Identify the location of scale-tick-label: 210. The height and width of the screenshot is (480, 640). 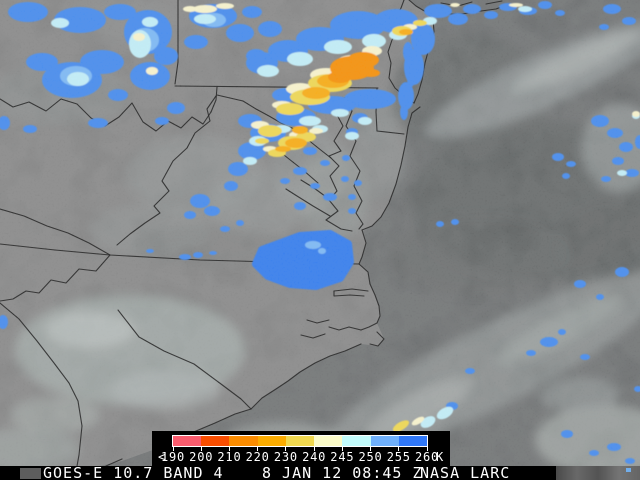
(229, 457).